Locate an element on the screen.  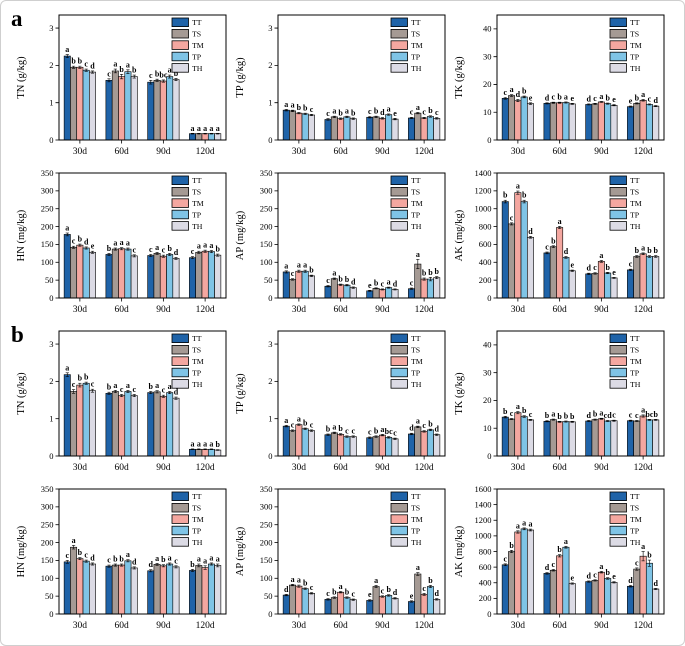
plot-box is located at coordinates (142, 393).